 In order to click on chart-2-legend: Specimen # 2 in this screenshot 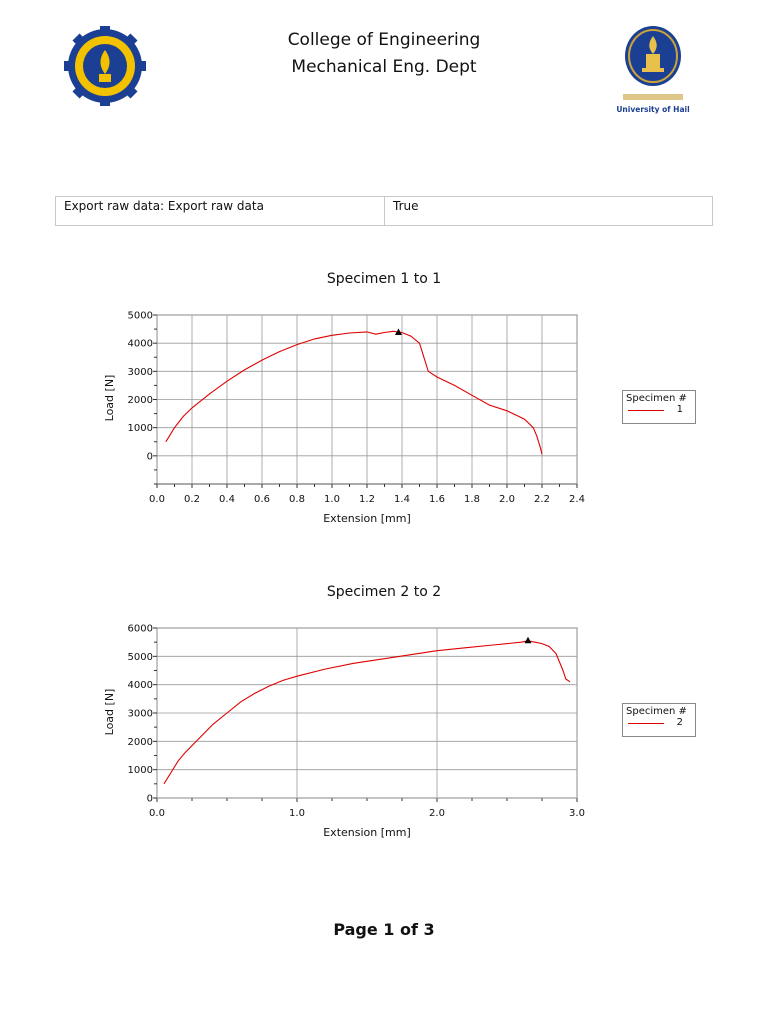, I will do `click(659, 720)`.